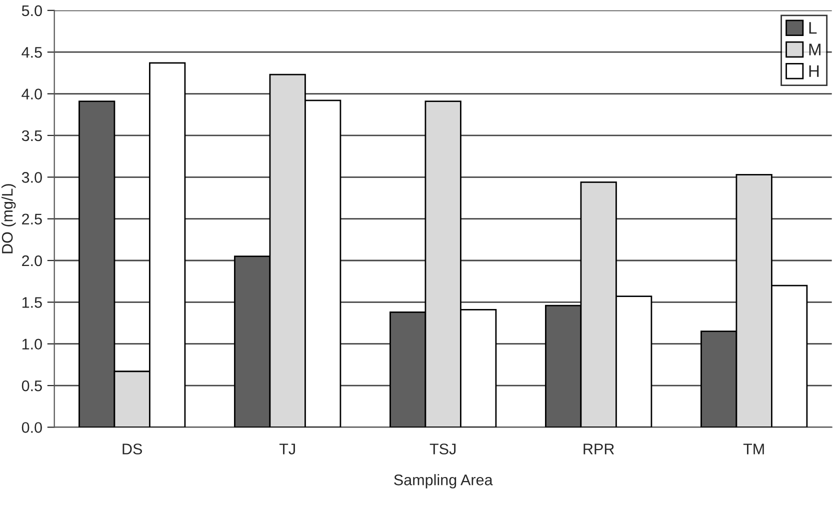 The width and height of the screenshot is (836, 521). Describe the element at coordinates (443, 481) in the screenshot. I see `x-axis-title: Sampling Area` at that location.